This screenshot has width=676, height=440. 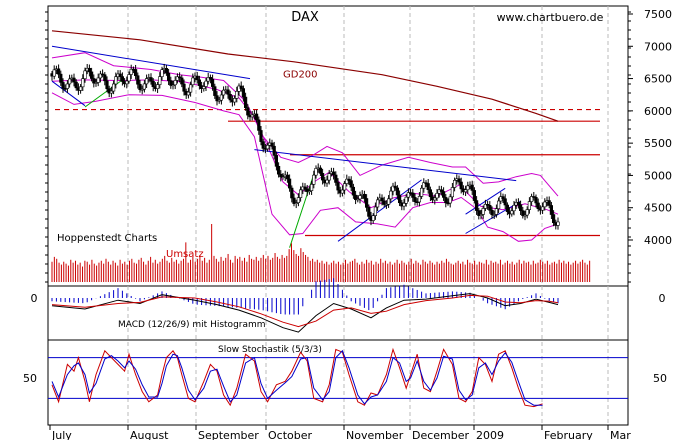 What do you see at coordinates (270, 350) in the screenshot?
I see `stoch-title: Slow Stochastik (5/3/3)` at bounding box center [270, 350].